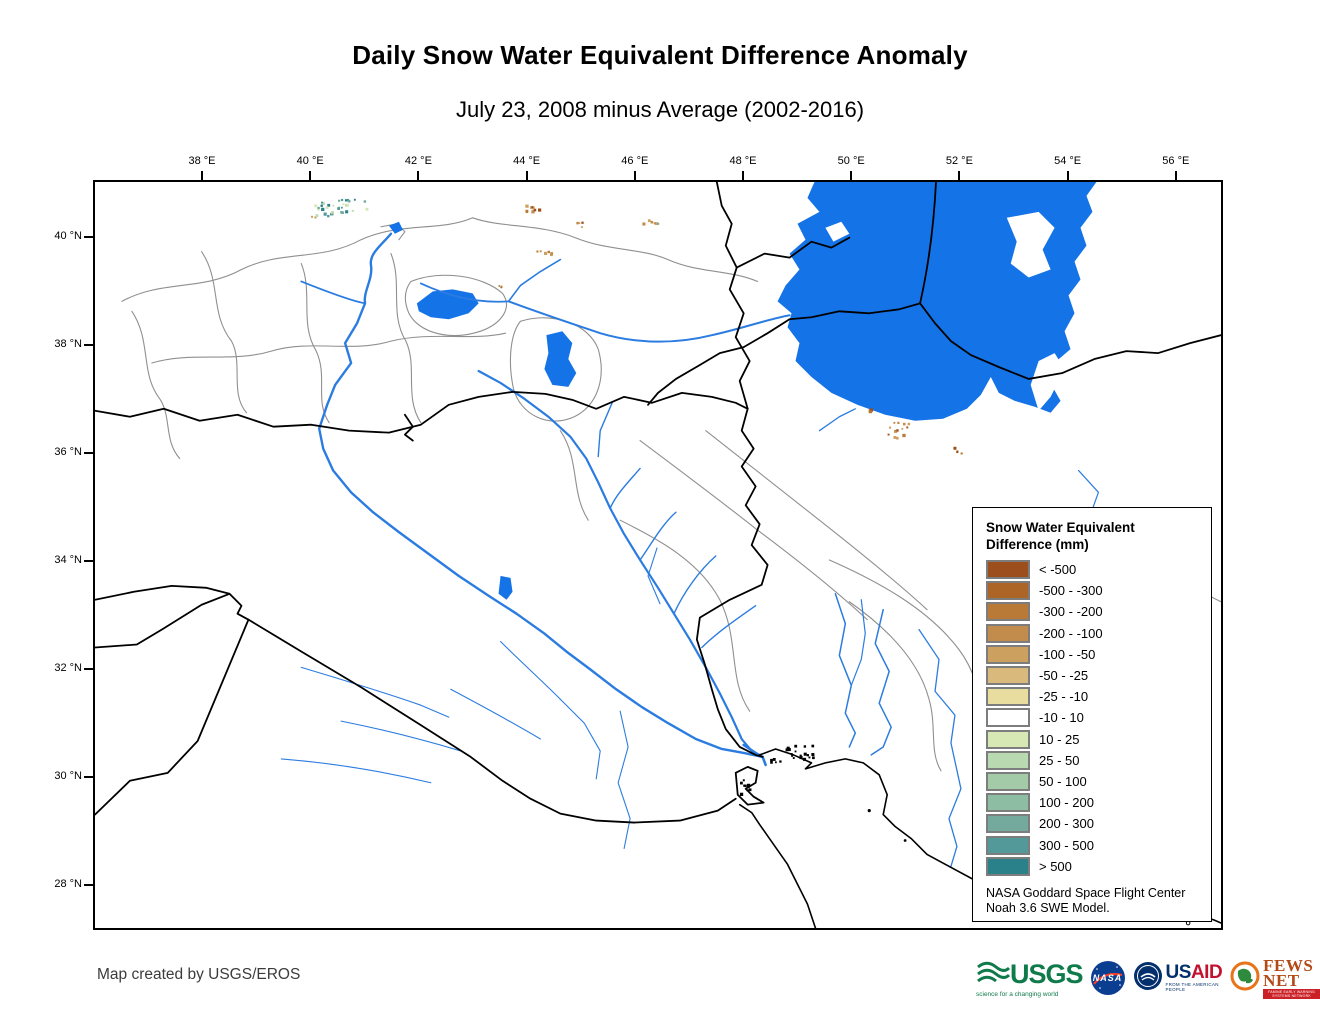 This screenshot has height=1020, width=1320. I want to click on lon-tick-label: 40 °E, so click(310, 161).